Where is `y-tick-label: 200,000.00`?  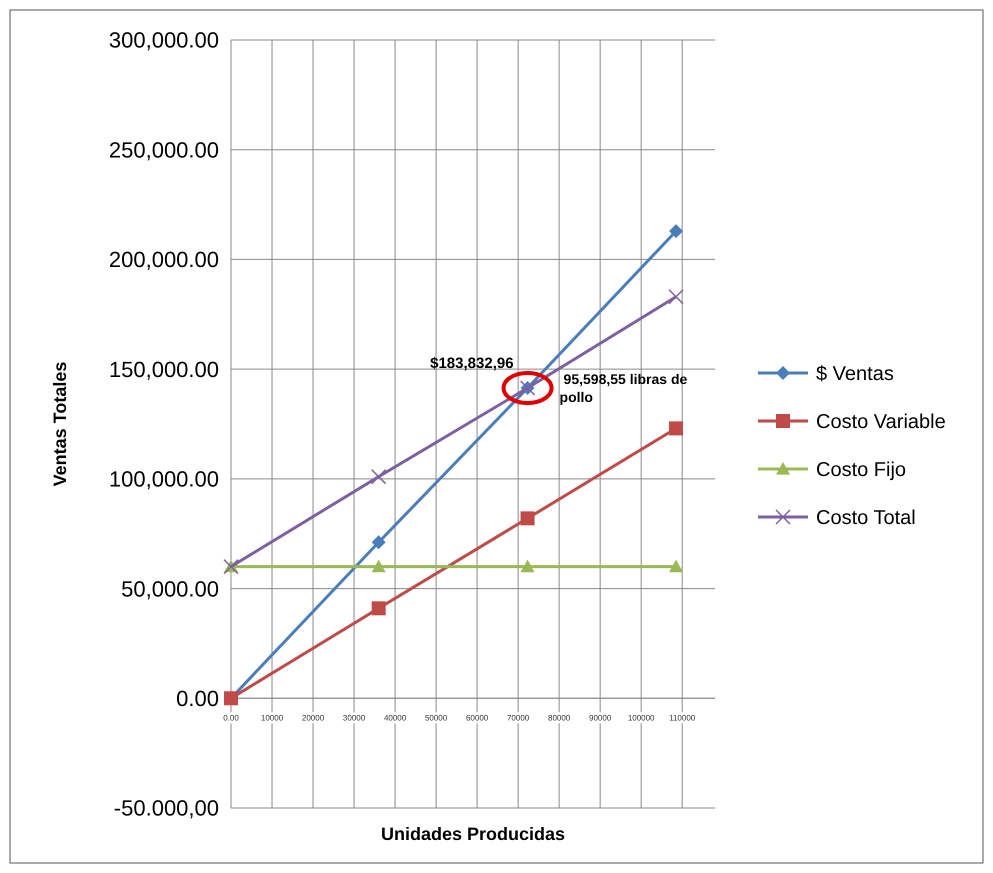 y-tick-label: 200,000.00 is located at coordinates (163, 259).